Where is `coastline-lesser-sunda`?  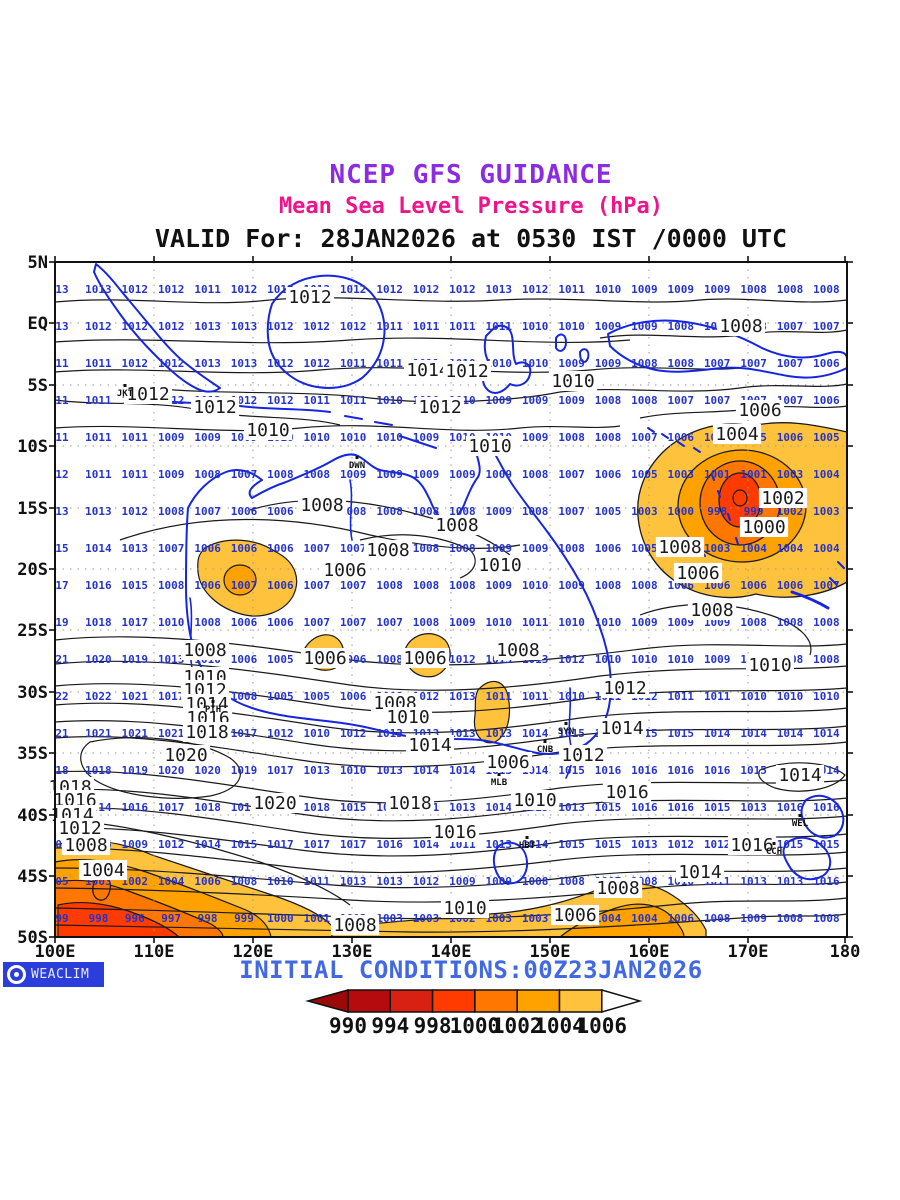
coastline-lesser-sunda is located at coordinates (390, 432).